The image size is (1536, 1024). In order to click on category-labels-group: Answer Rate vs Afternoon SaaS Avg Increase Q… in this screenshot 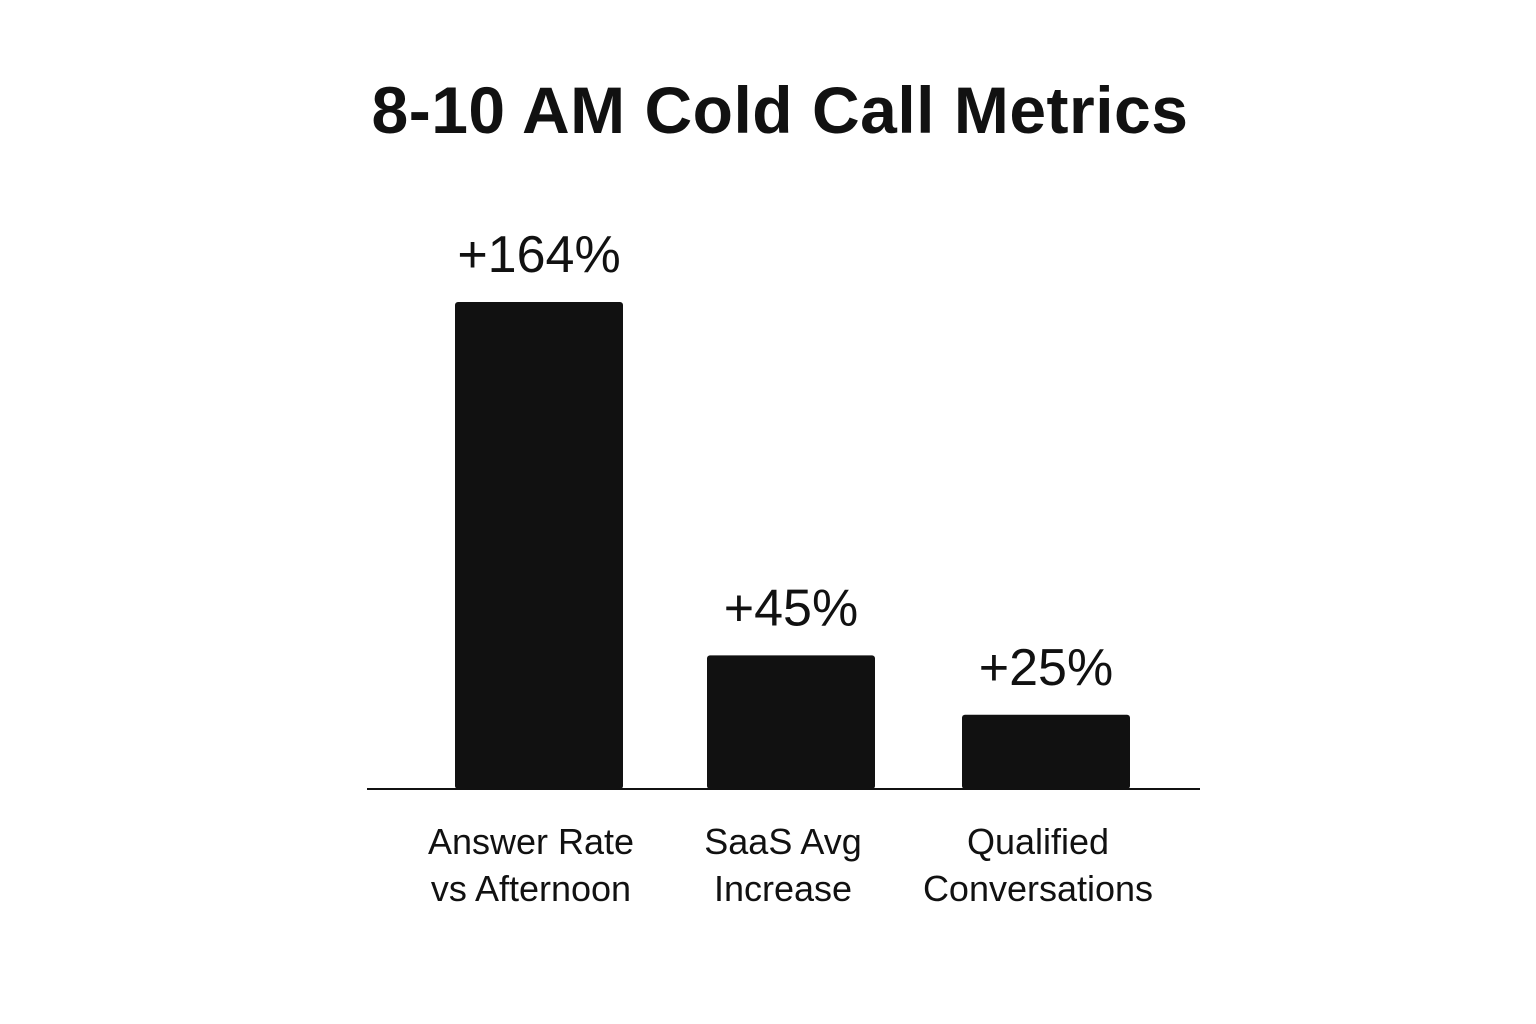, I will do `click(790, 865)`.